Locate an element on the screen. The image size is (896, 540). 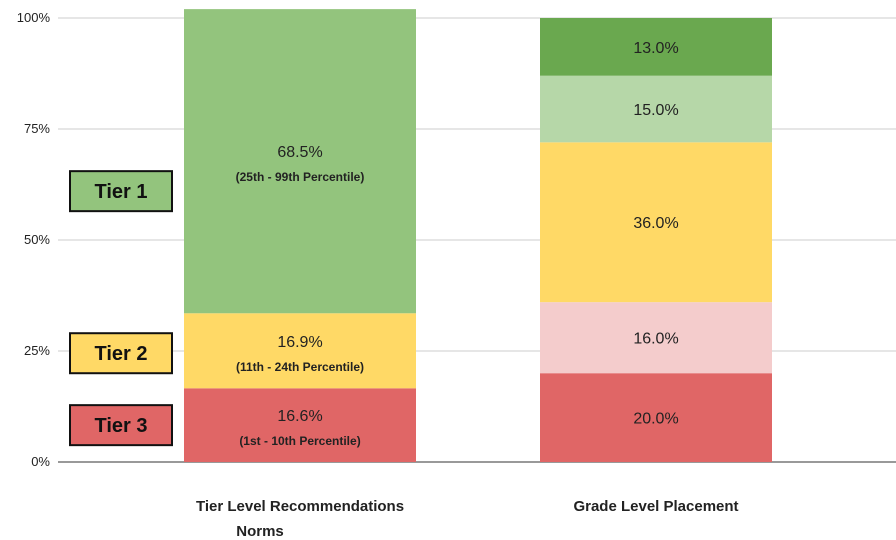
segment-value-label: 13.0% is located at coordinates (655, 48).